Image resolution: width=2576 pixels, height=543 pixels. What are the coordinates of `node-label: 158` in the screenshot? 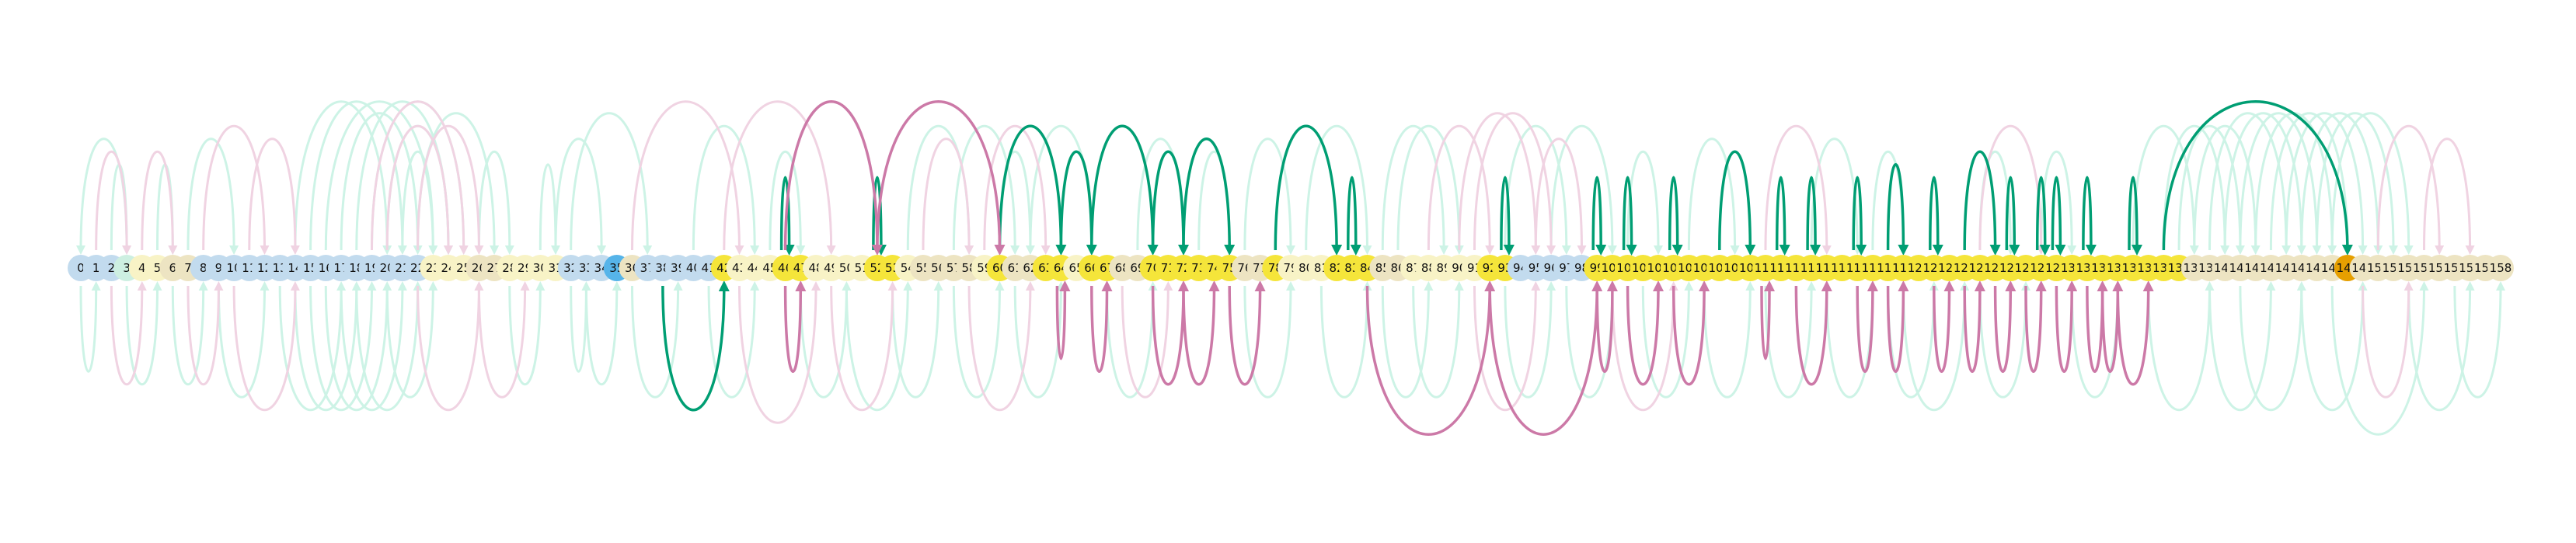 It's located at (2501, 268).